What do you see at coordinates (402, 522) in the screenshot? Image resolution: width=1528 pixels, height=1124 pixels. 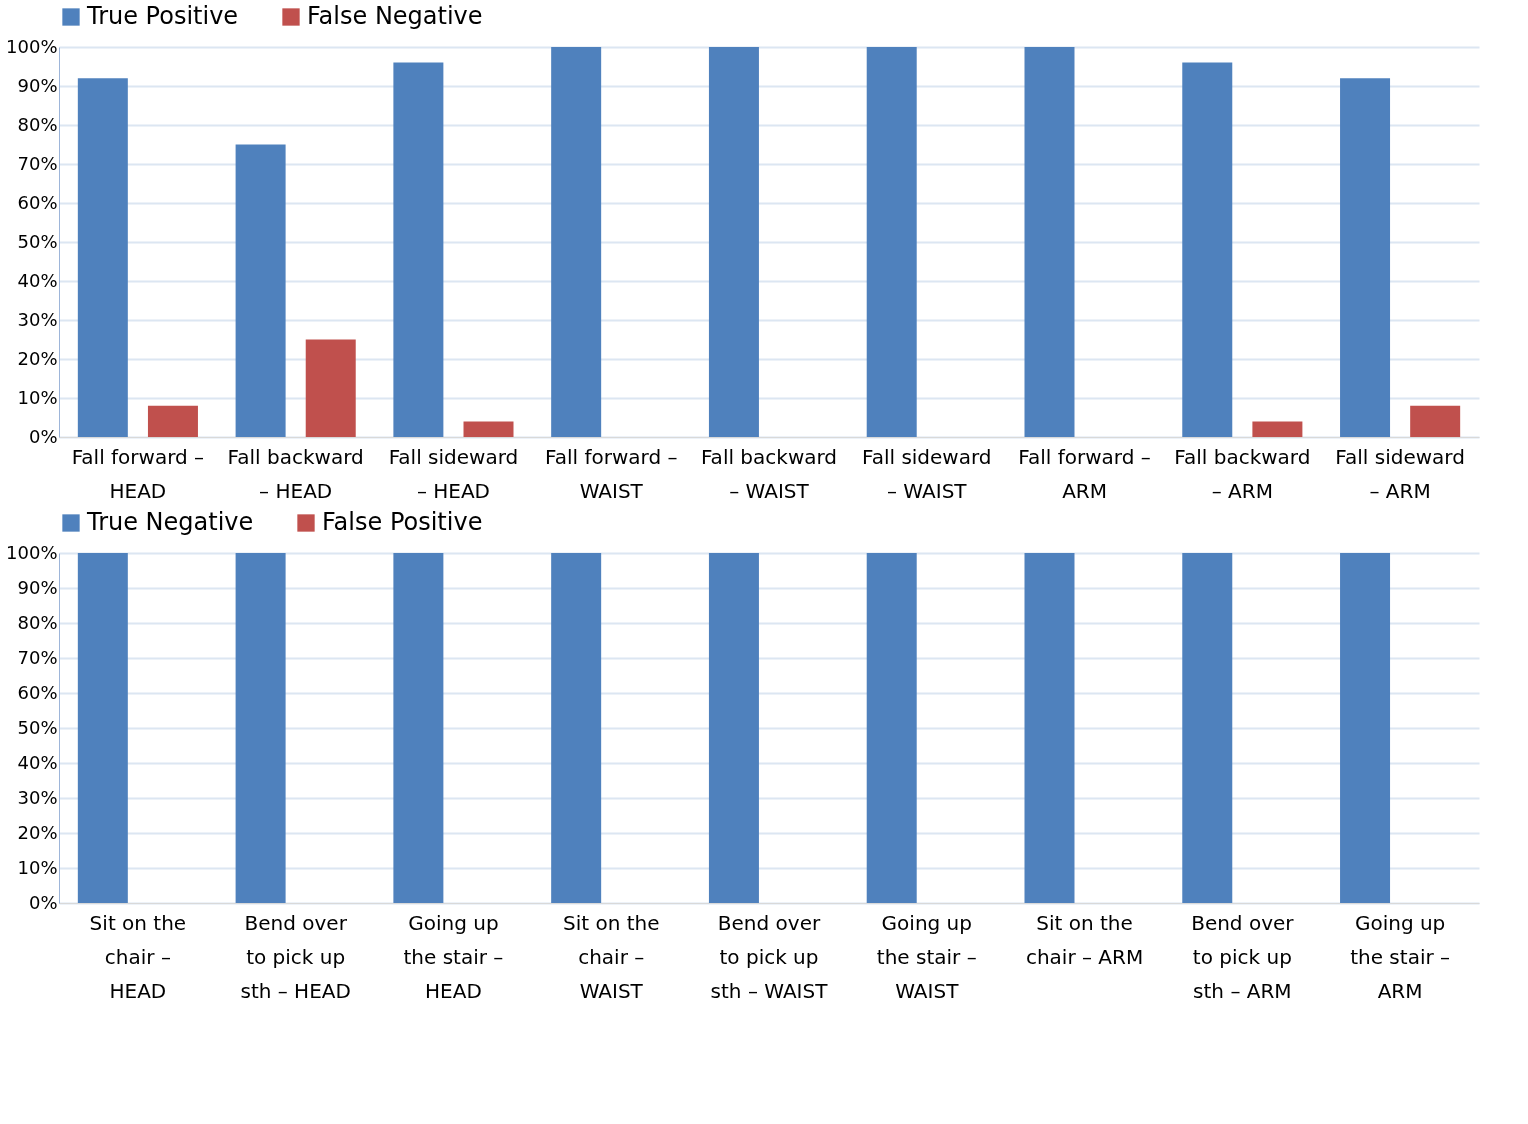 I see `legend-label: False Positive` at bounding box center [402, 522].